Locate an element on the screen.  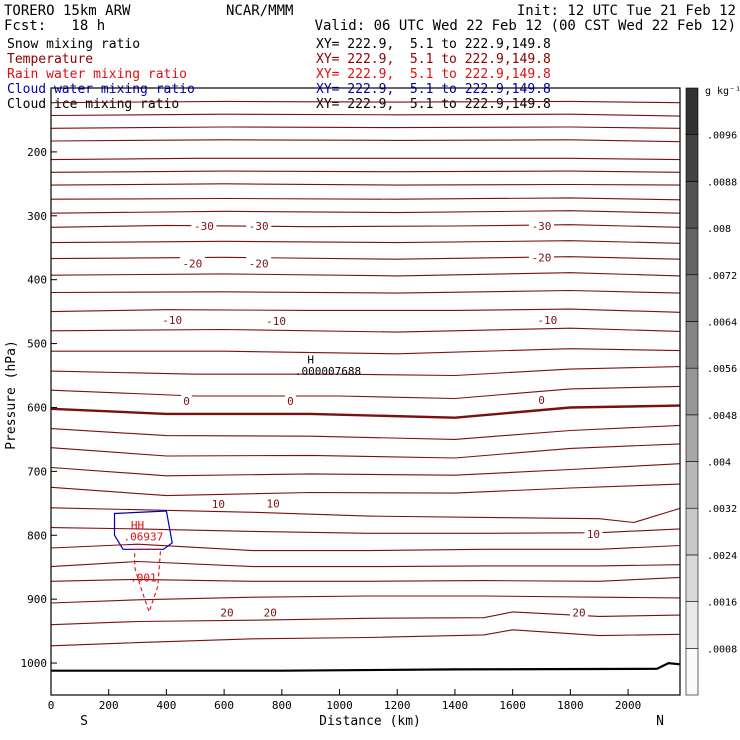
x-tick-label: 800 is located at coordinates (282, 705).